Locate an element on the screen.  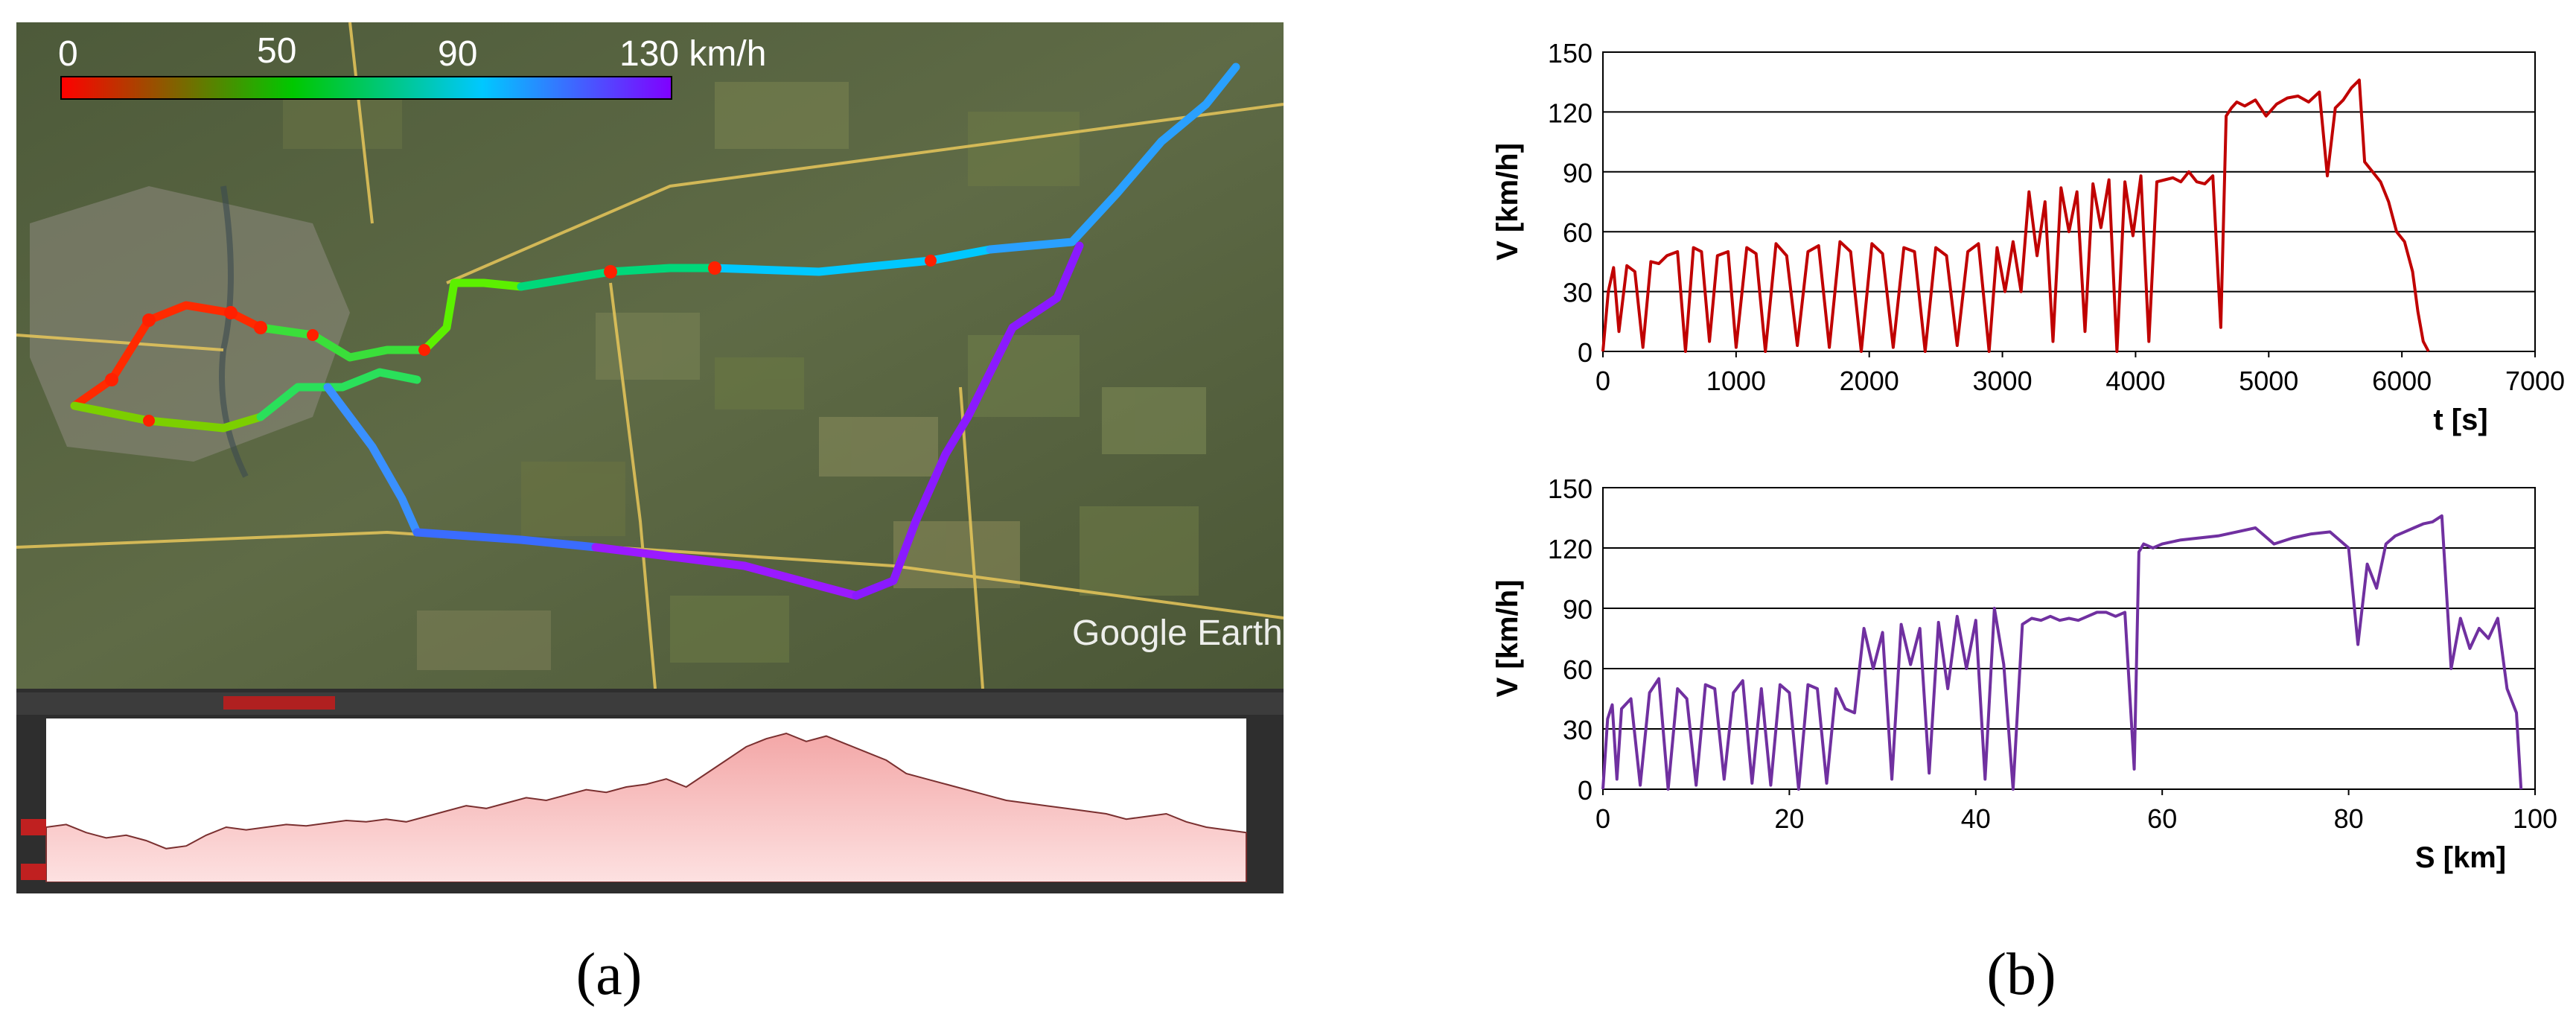
x-tick-label: 1000 is located at coordinates (1736, 381).